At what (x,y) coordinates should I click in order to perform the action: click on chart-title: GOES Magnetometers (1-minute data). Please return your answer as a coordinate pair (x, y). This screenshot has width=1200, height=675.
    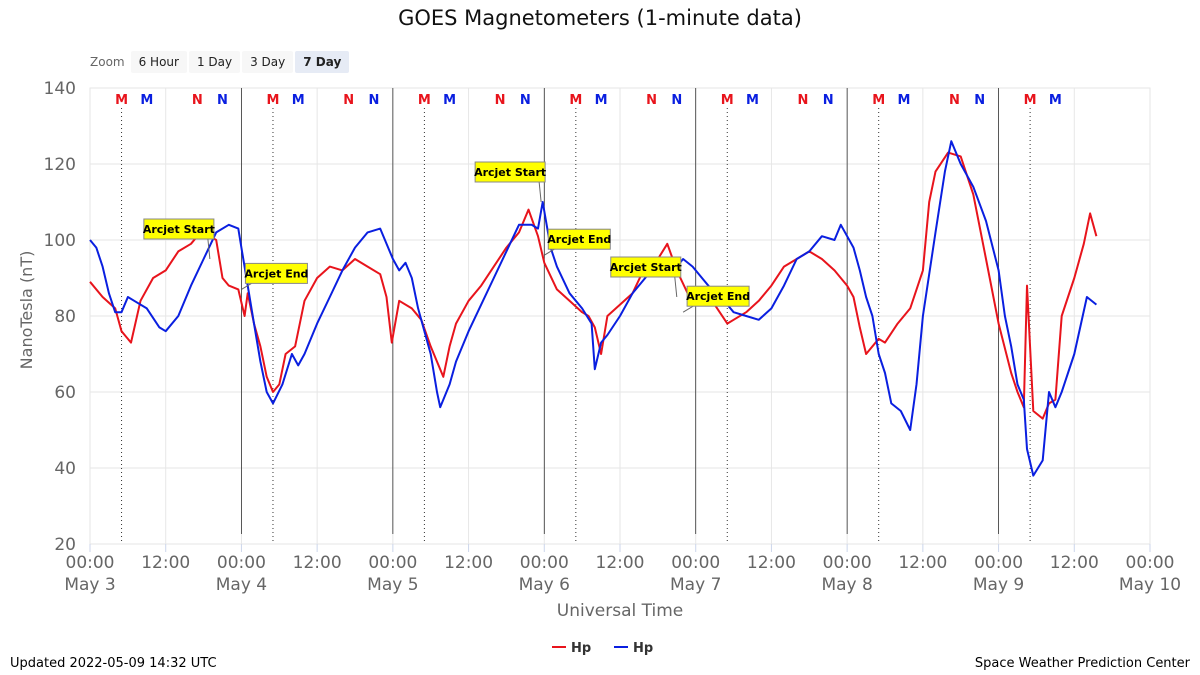
    Looking at the image, I should click on (600, 18).